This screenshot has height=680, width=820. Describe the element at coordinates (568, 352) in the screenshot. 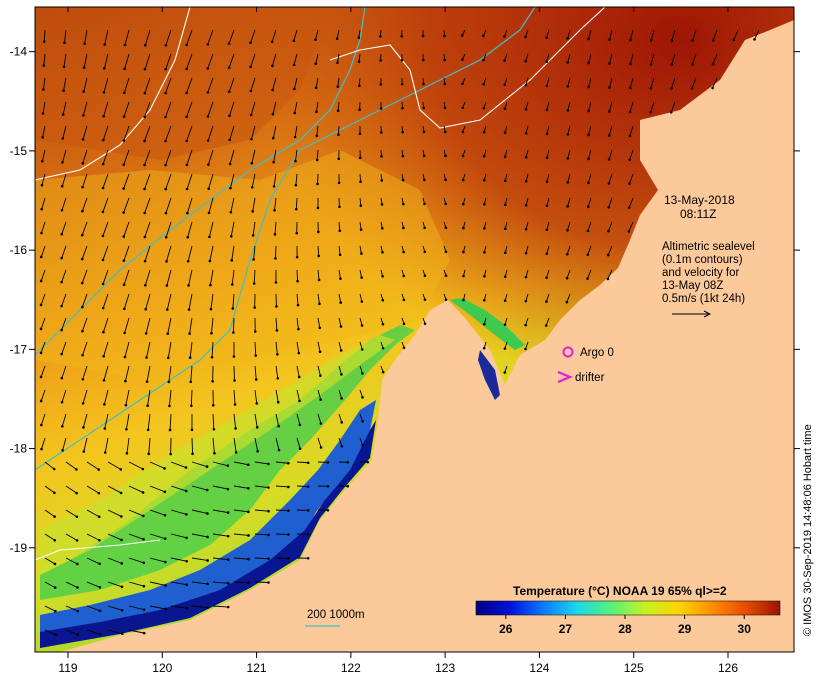

I see `argo-marker` at that location.